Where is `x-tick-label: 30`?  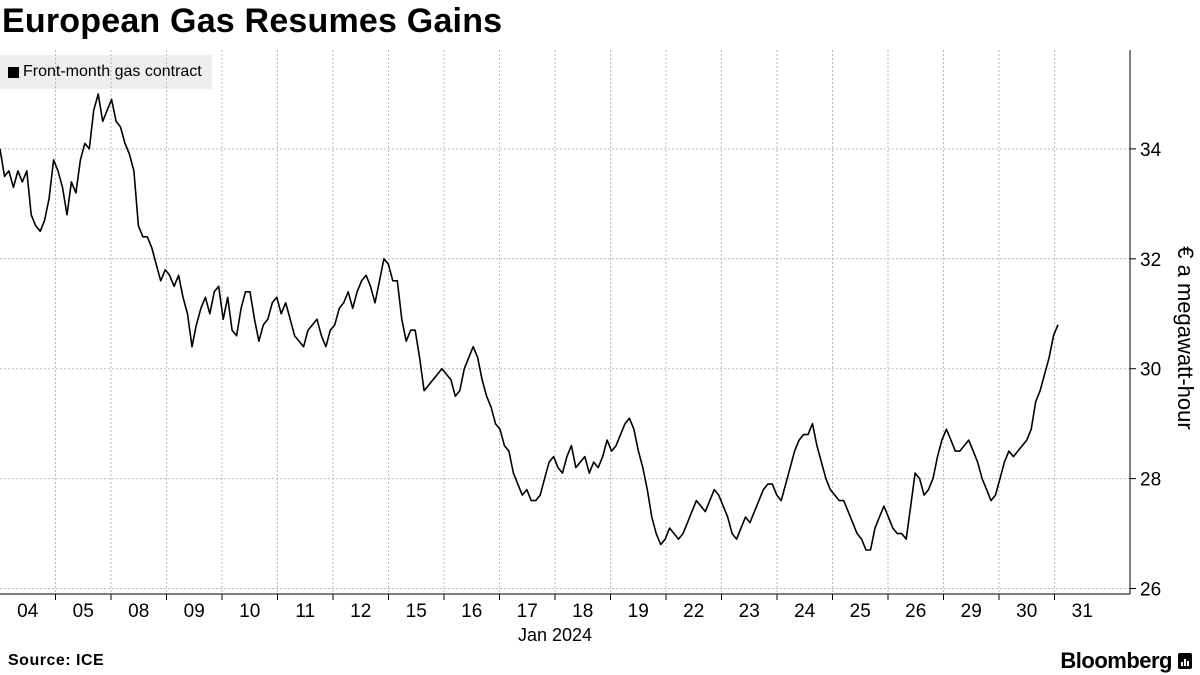 x-tick-label: 30 is located at coordinates (1026, 611).